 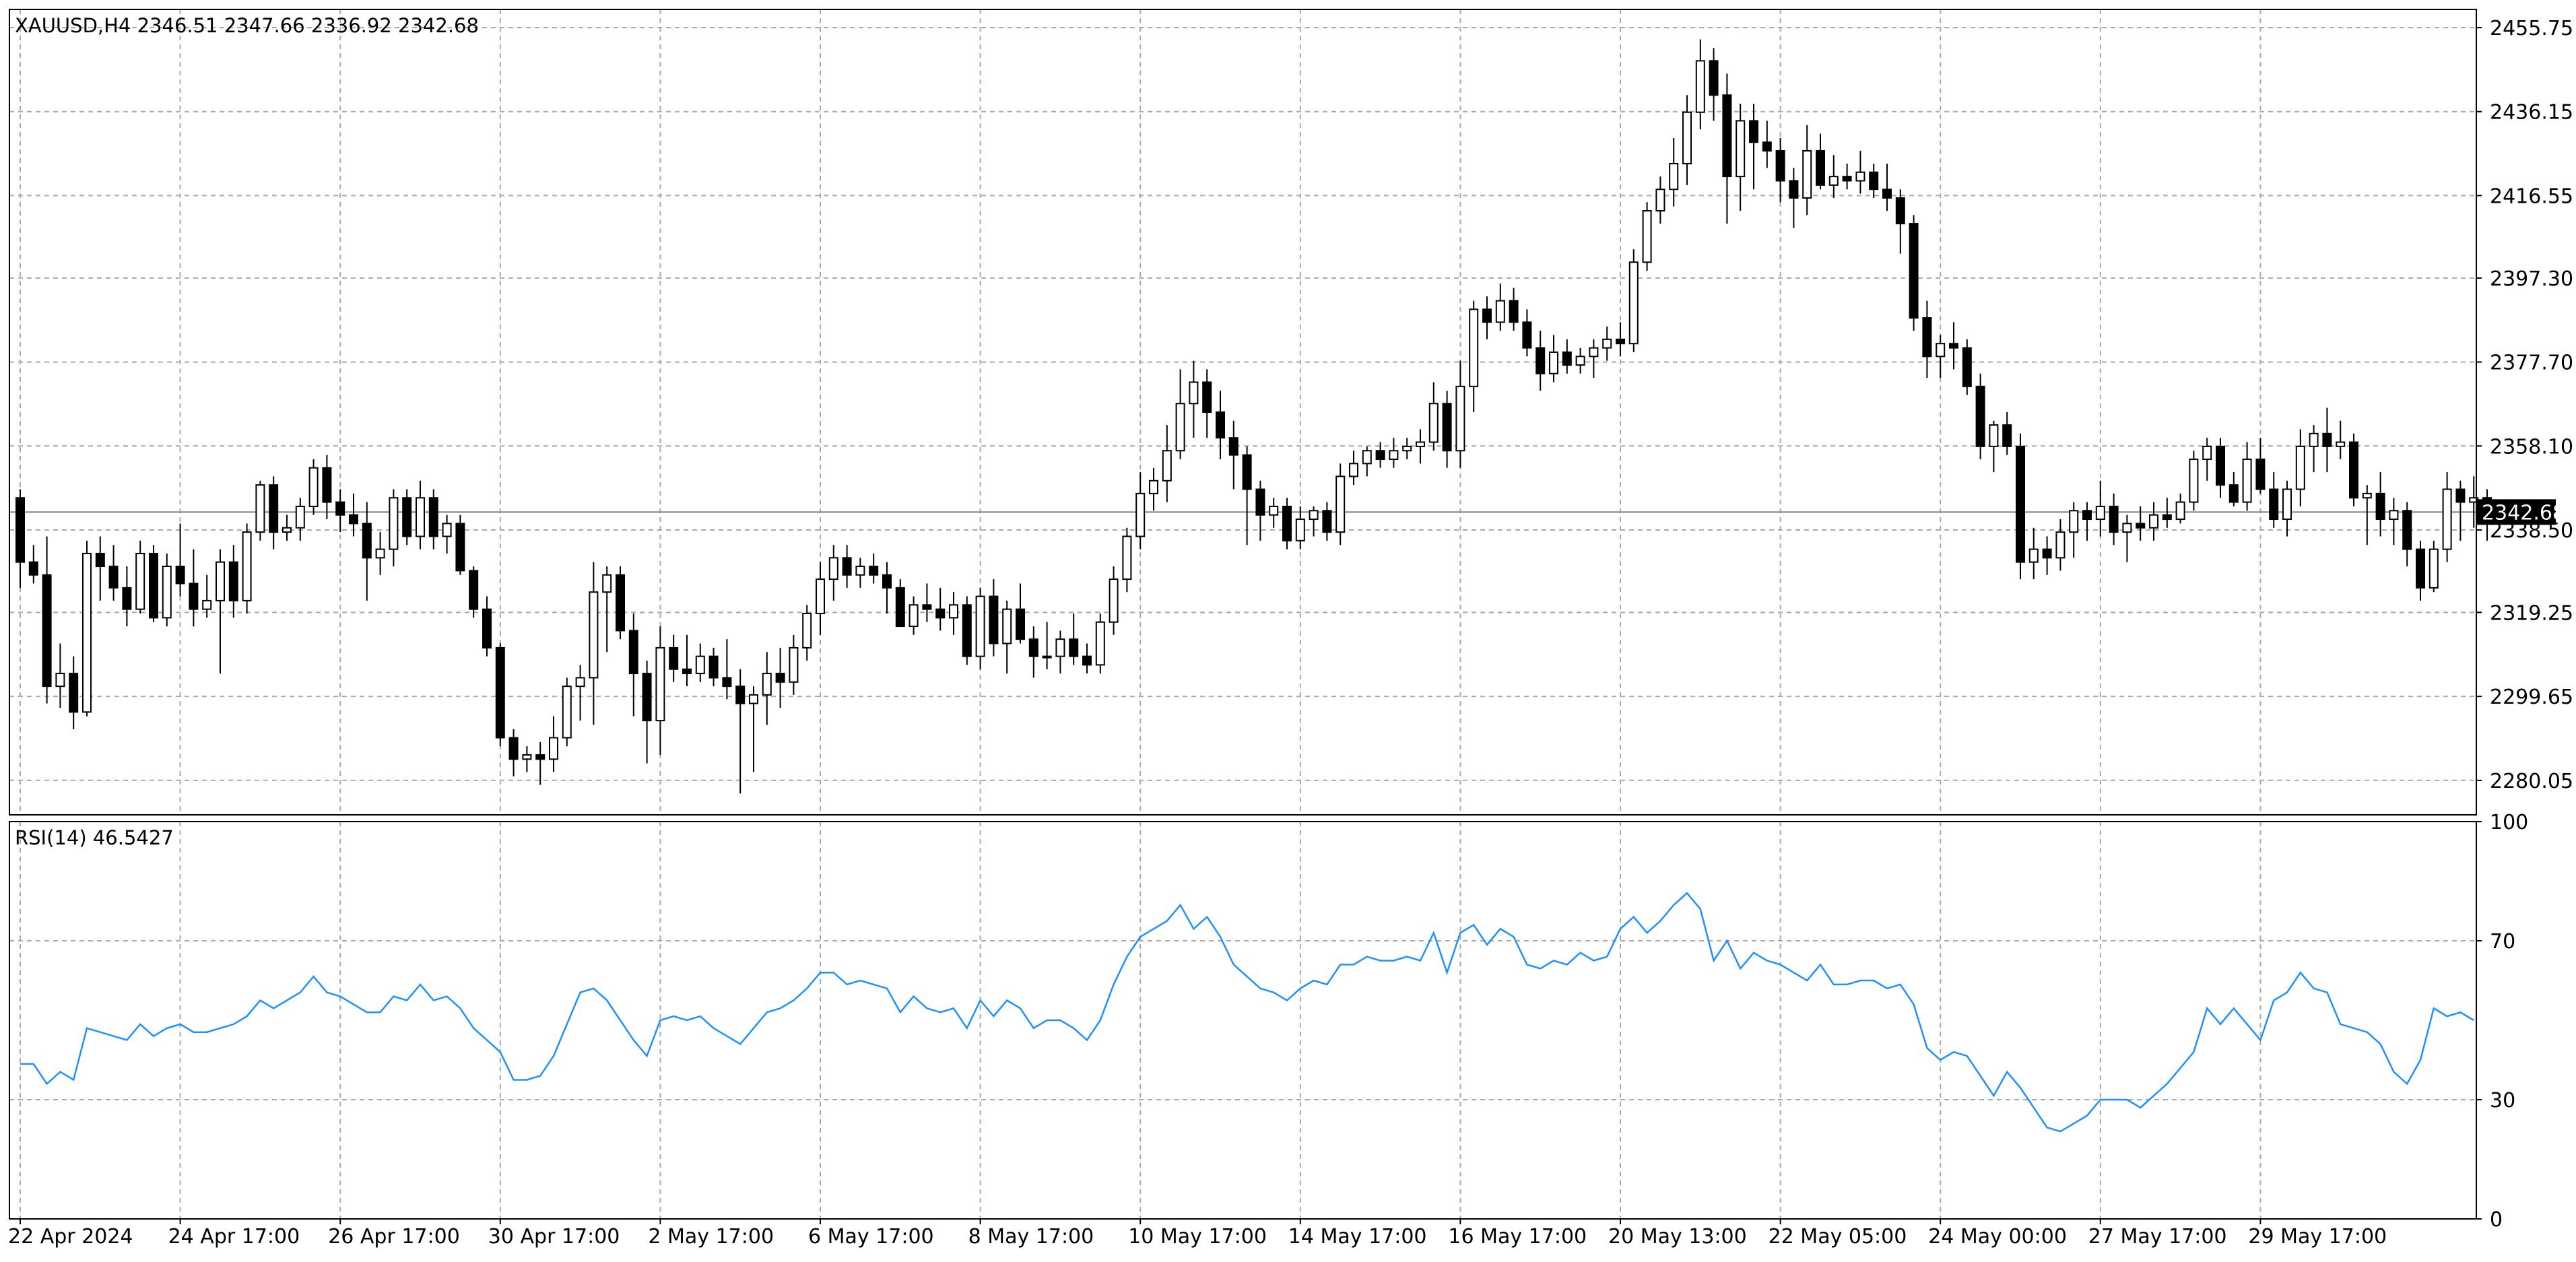 What do you see at coordinates (2523, 513) in the screenshot?
I see `current-price-label: 2342.68` at bounding box center [2523, 513].